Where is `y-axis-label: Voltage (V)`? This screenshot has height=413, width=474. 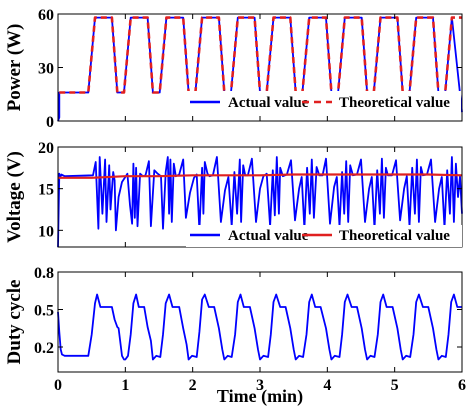
y-axis-label: Voltage (V) is located at coordinates (14, 197).